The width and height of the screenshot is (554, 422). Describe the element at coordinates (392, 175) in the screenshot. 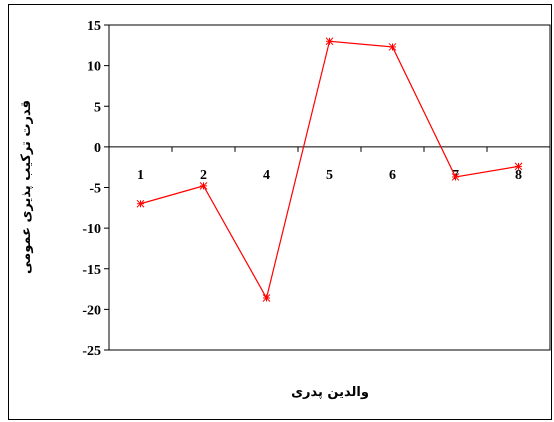

I see `x-tick-label: 6` at that location.